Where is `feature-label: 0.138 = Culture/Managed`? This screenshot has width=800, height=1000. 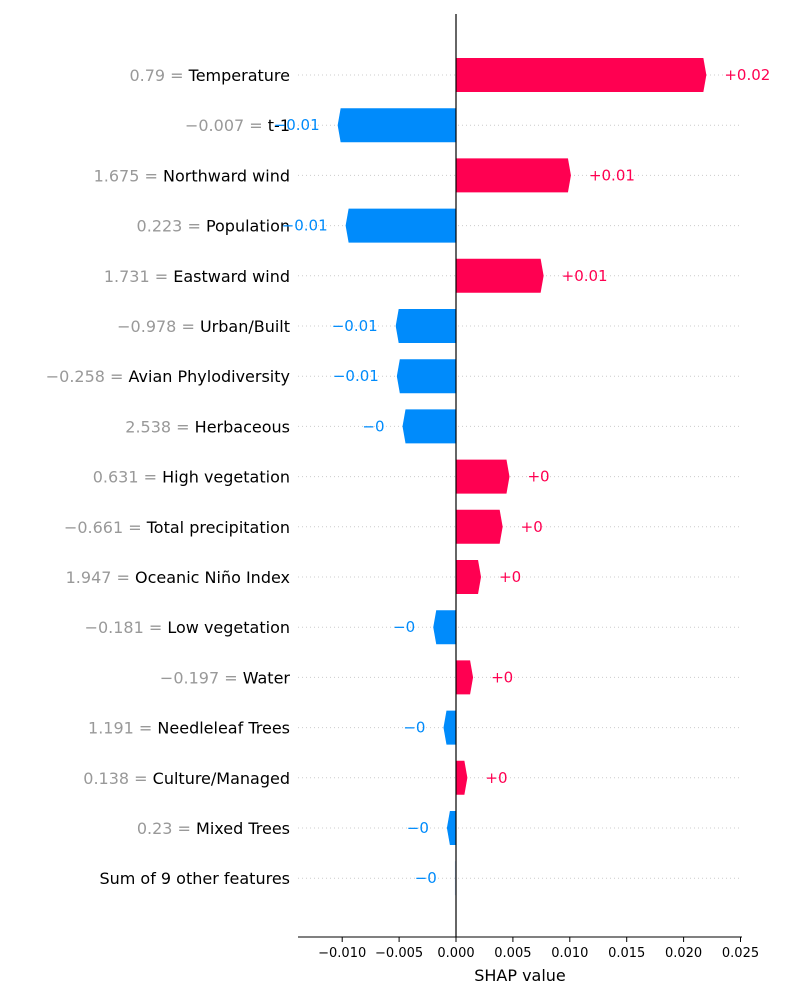 feature-label: 0.138 = Culture/Managed is located at coordinates (186, 778).